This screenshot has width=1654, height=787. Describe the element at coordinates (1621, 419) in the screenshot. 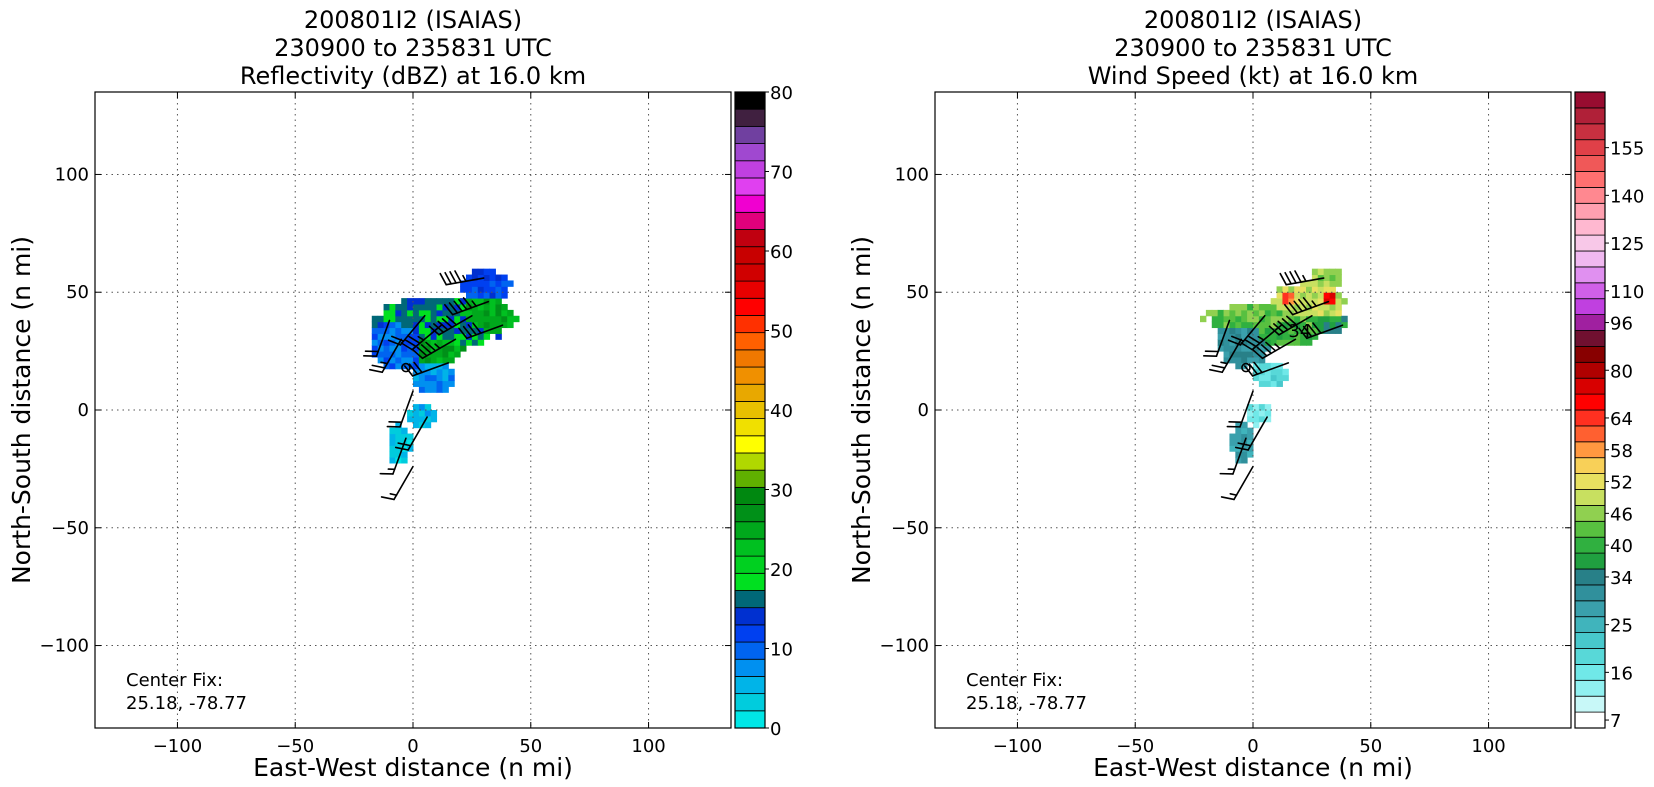

I see `colorbar-tick-label: 64` at that location.